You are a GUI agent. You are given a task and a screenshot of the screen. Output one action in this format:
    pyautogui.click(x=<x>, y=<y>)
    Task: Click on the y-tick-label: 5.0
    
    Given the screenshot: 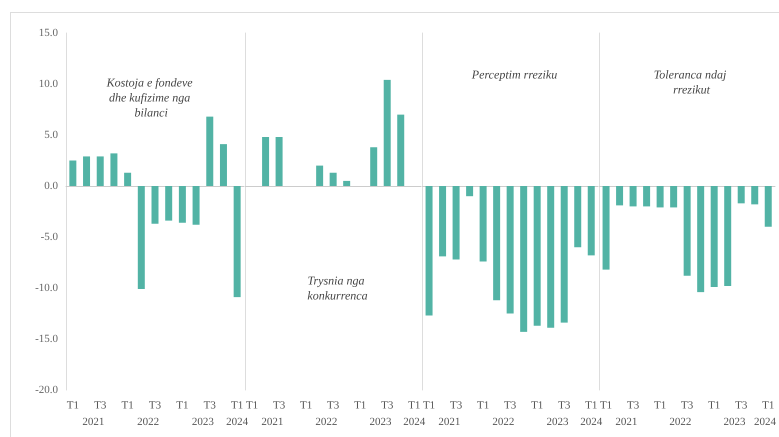 What is the action you would take?
    pyautogui.click(x=51, y=135)
    